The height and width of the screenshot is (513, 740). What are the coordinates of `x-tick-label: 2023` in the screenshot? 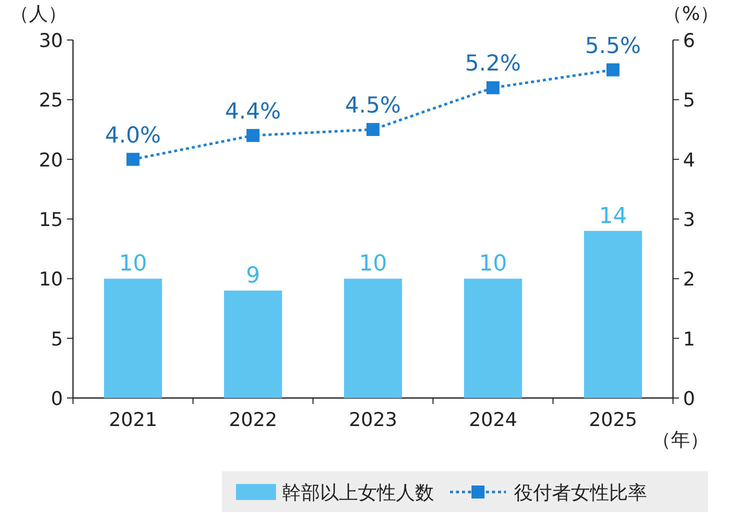 It's located at (373, 420).